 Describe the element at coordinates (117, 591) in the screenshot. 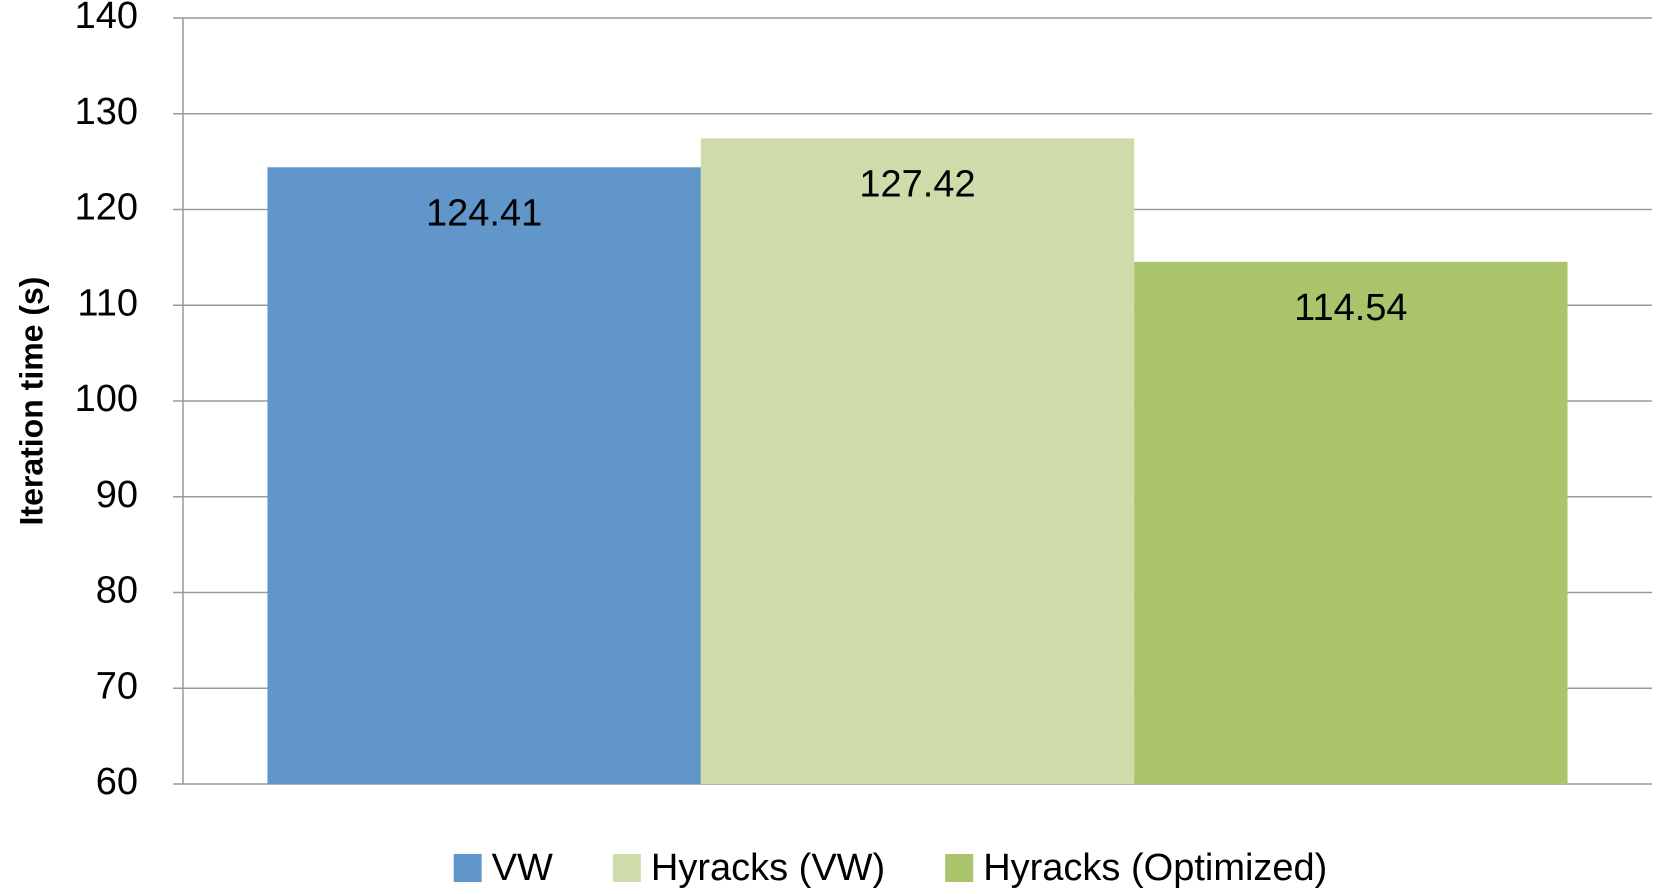

I see `y-tick-label: 80` at that location.